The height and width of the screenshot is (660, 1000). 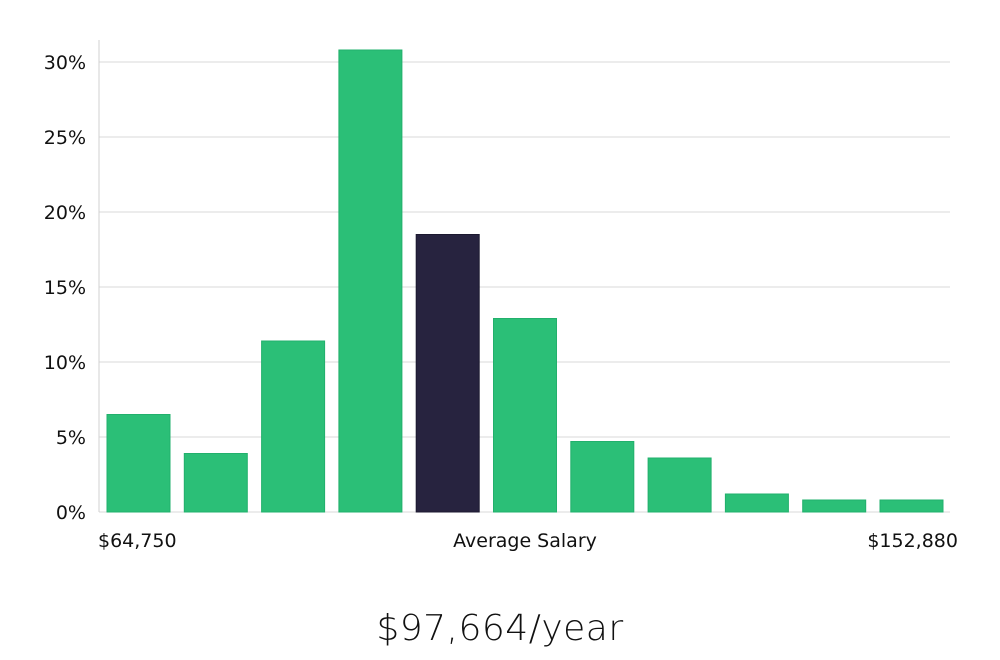 I want to click on y-tick-label: 20%, so click(x=65, y=213).